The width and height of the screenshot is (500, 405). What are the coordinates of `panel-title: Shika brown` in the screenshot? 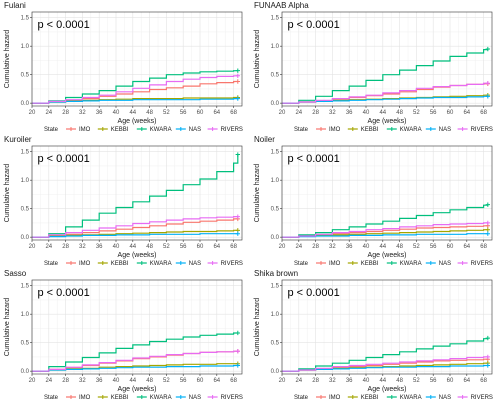 It's located at (276, 273).